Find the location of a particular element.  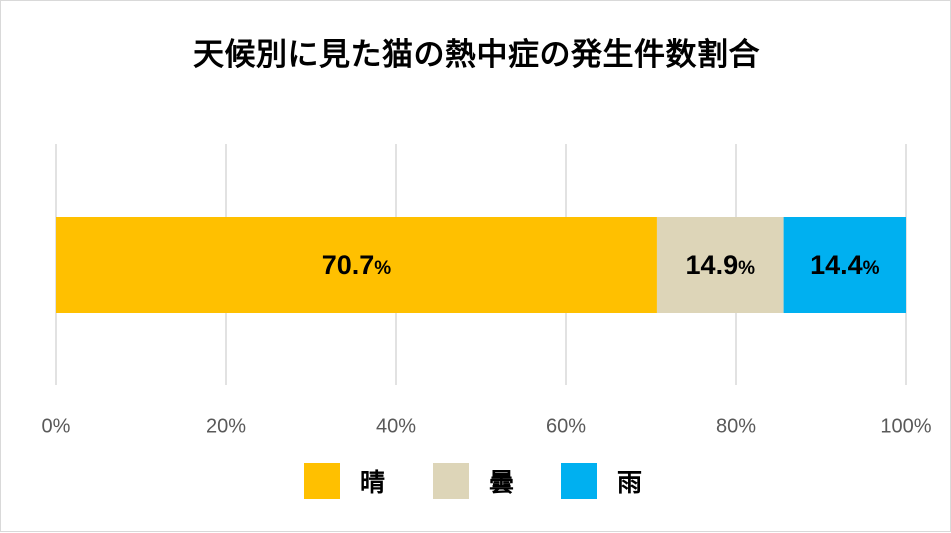

legend-swatch-rainy is located at coordinates (579, 481).